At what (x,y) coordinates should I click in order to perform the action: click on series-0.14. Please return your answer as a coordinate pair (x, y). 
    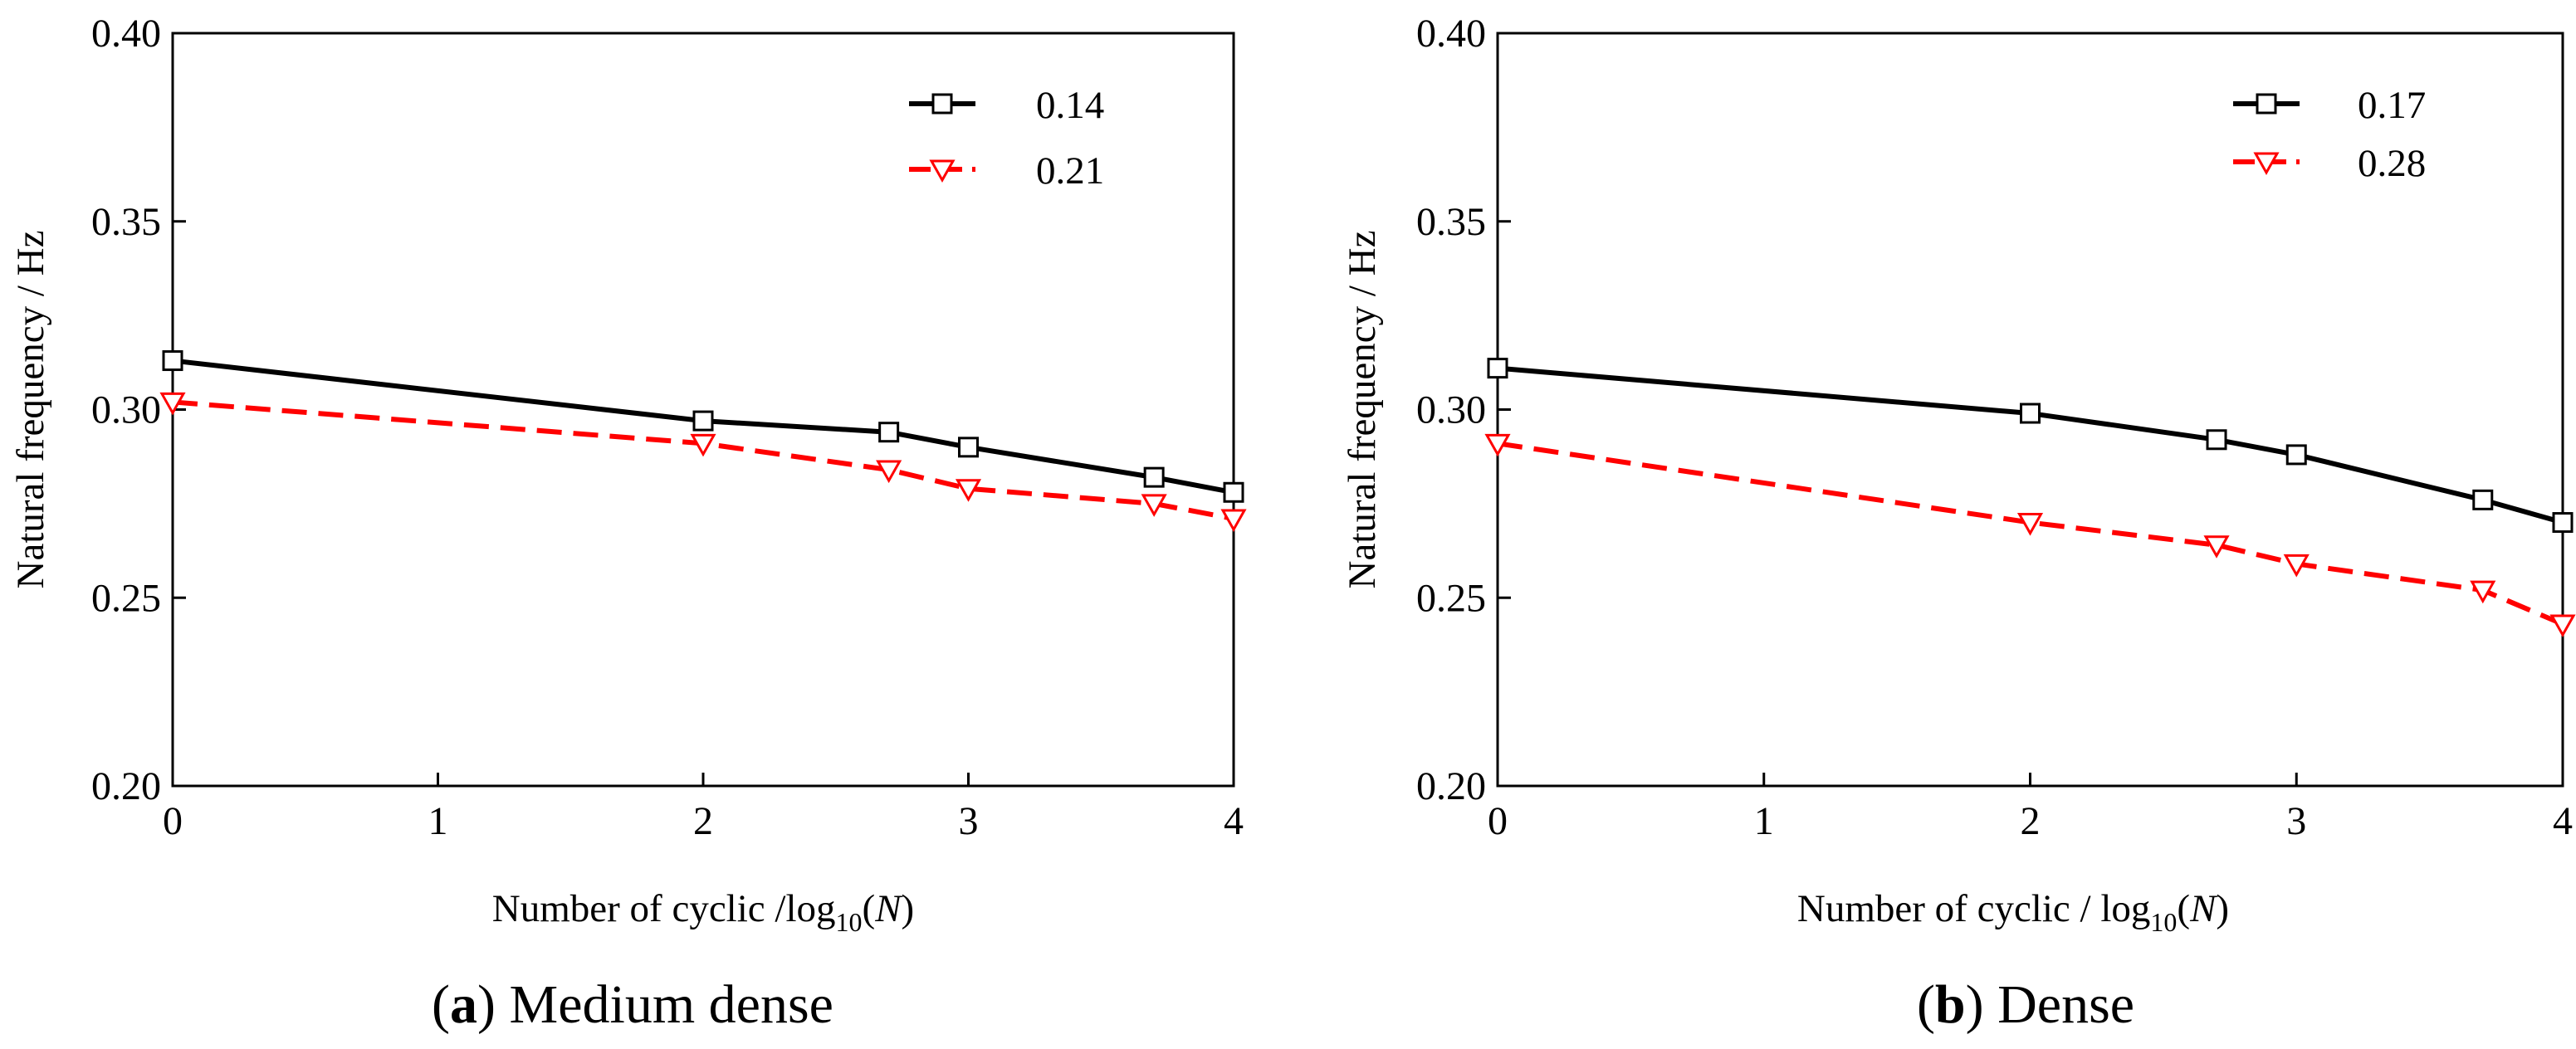
    Looking at the image, I should click on (703, 426).